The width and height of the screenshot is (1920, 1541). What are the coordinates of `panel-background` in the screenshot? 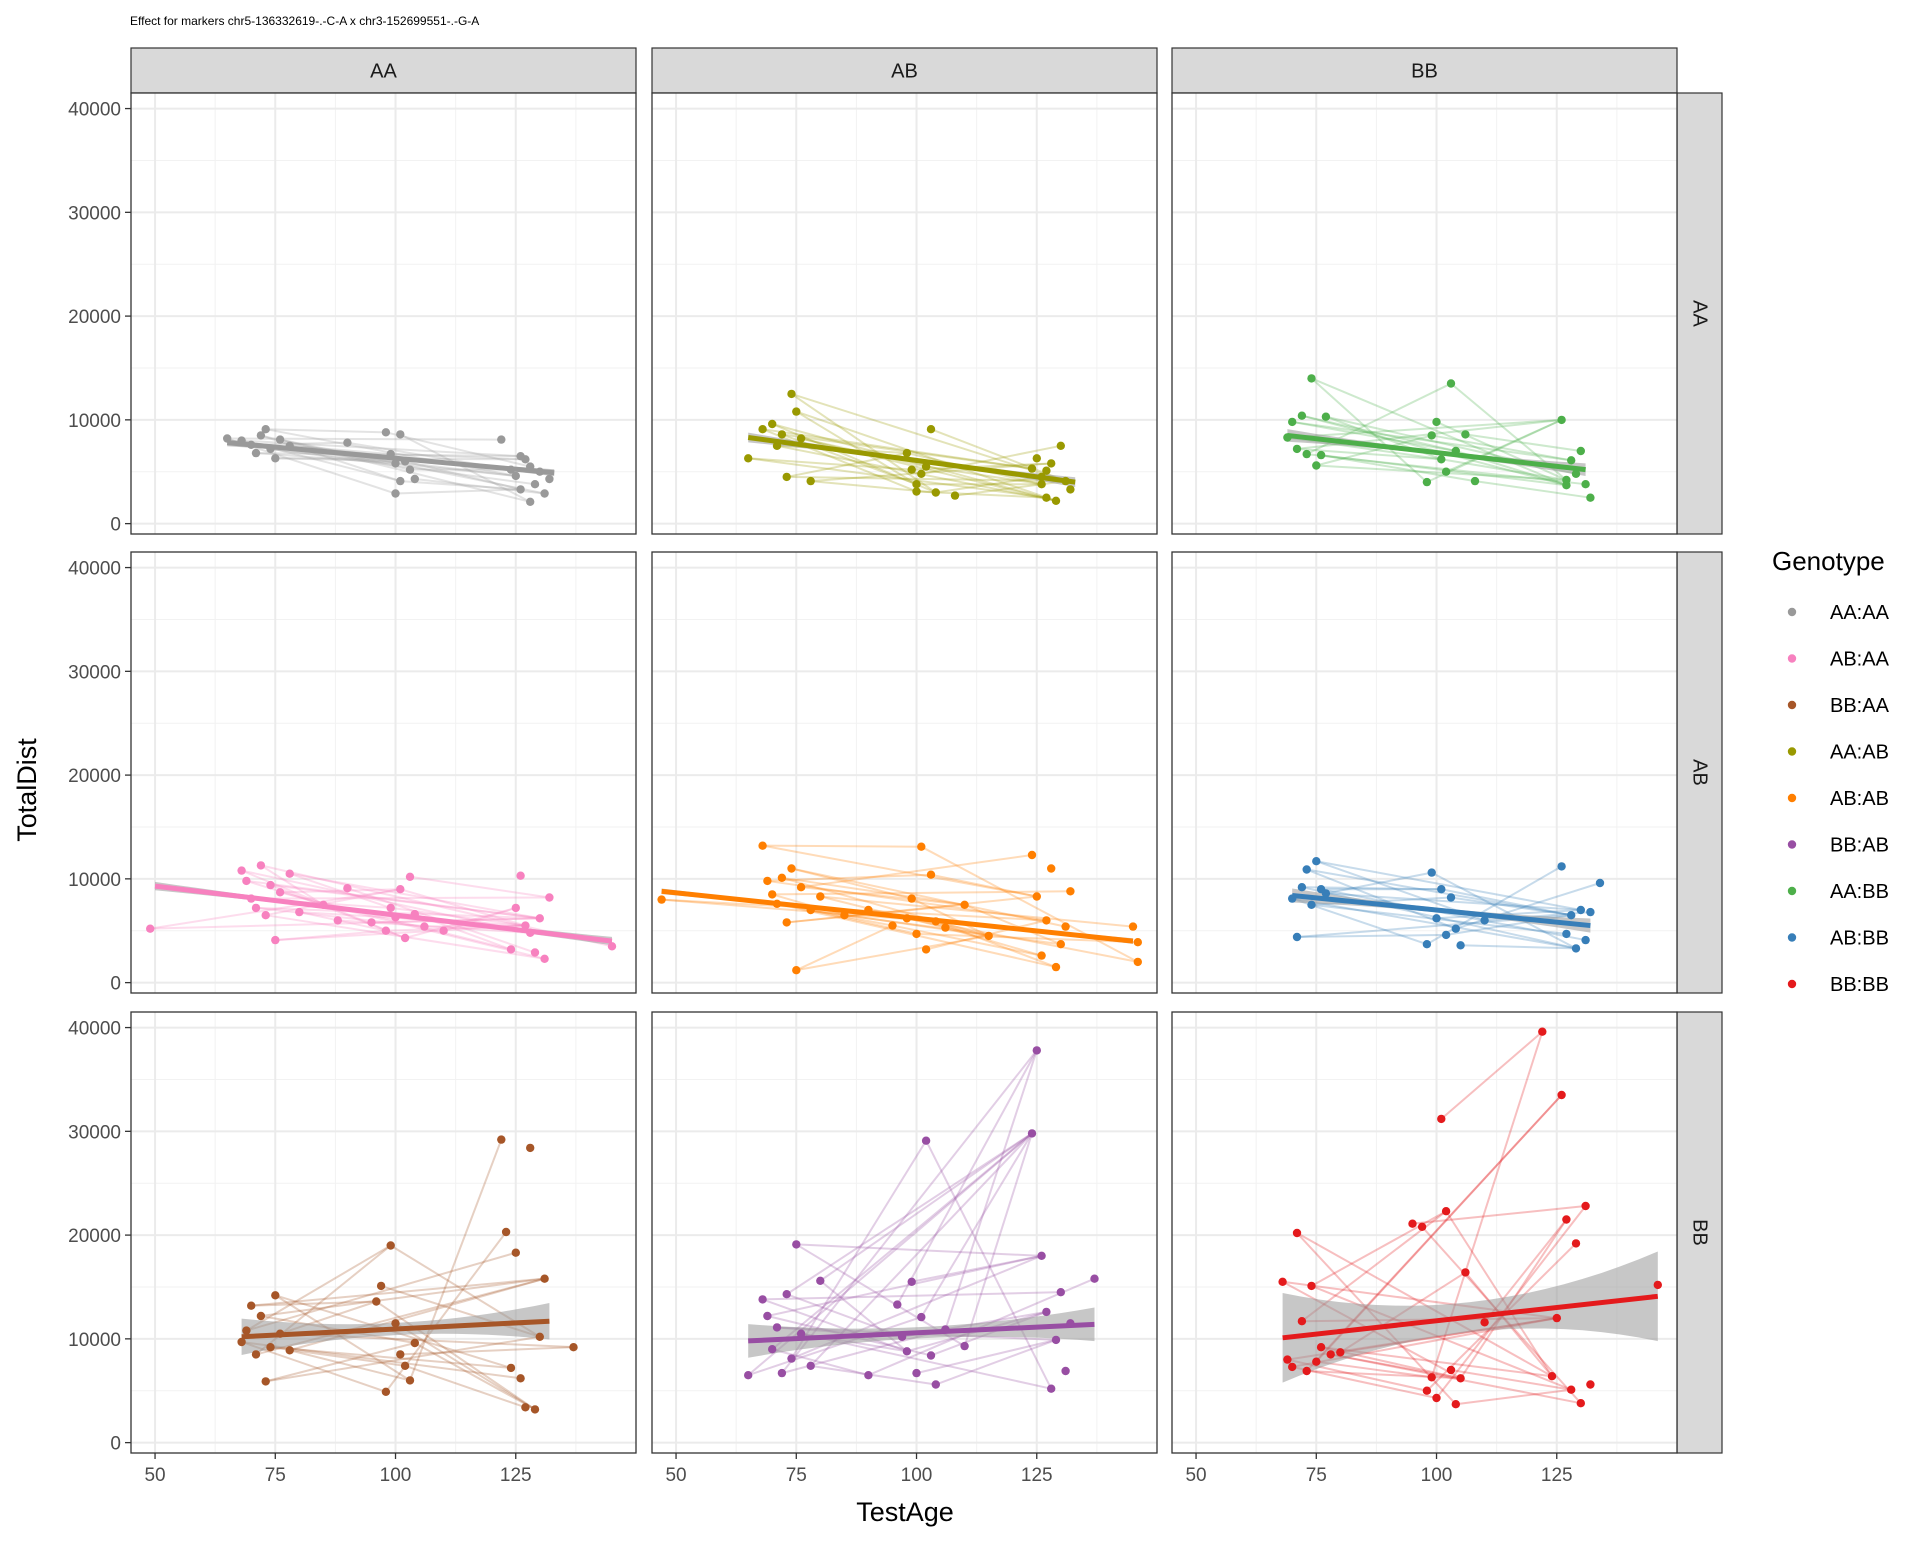 It's located at (904, 1232).